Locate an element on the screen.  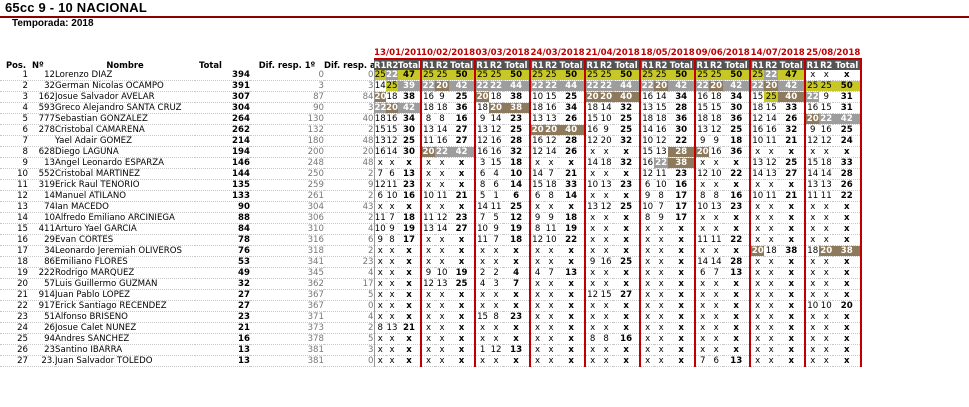
race2-points-cell: 22 is located at coordinates (771, 75).